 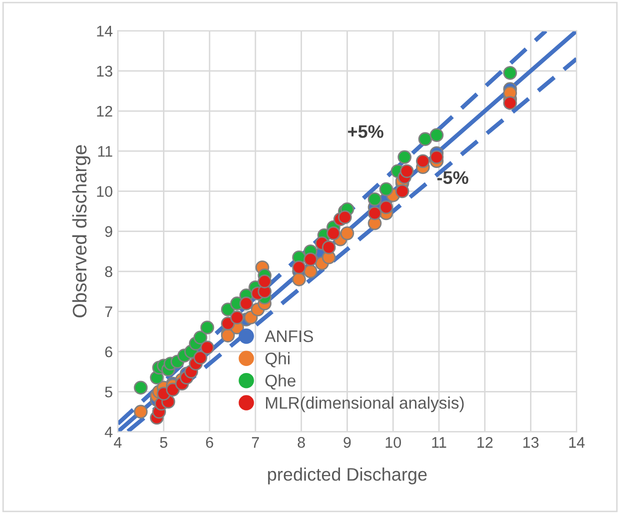 I want to click on x-tick-label: 7, so click(x=255, y=442).